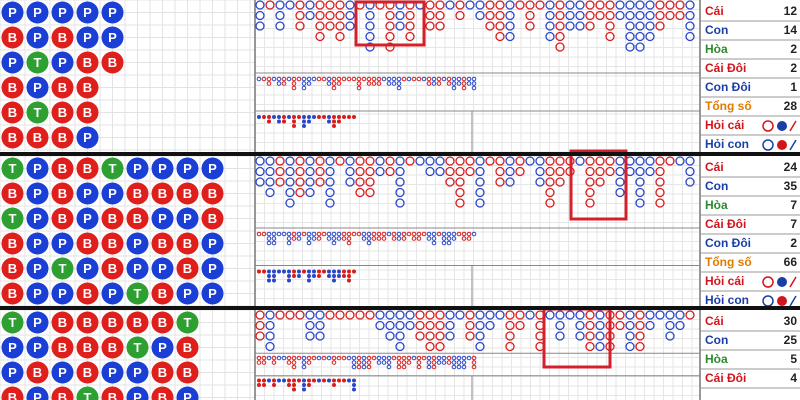  What do you see at coordinates (724, 281) in the screenshot?
I see `stat-label: Hỏi cái` at bounding box center [724, 281].